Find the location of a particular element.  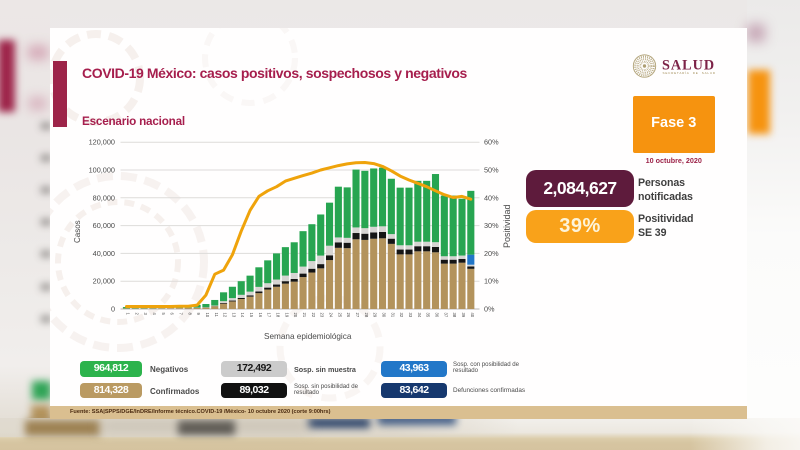

svg-text: 40,000 is located at coordinates (104, 253).